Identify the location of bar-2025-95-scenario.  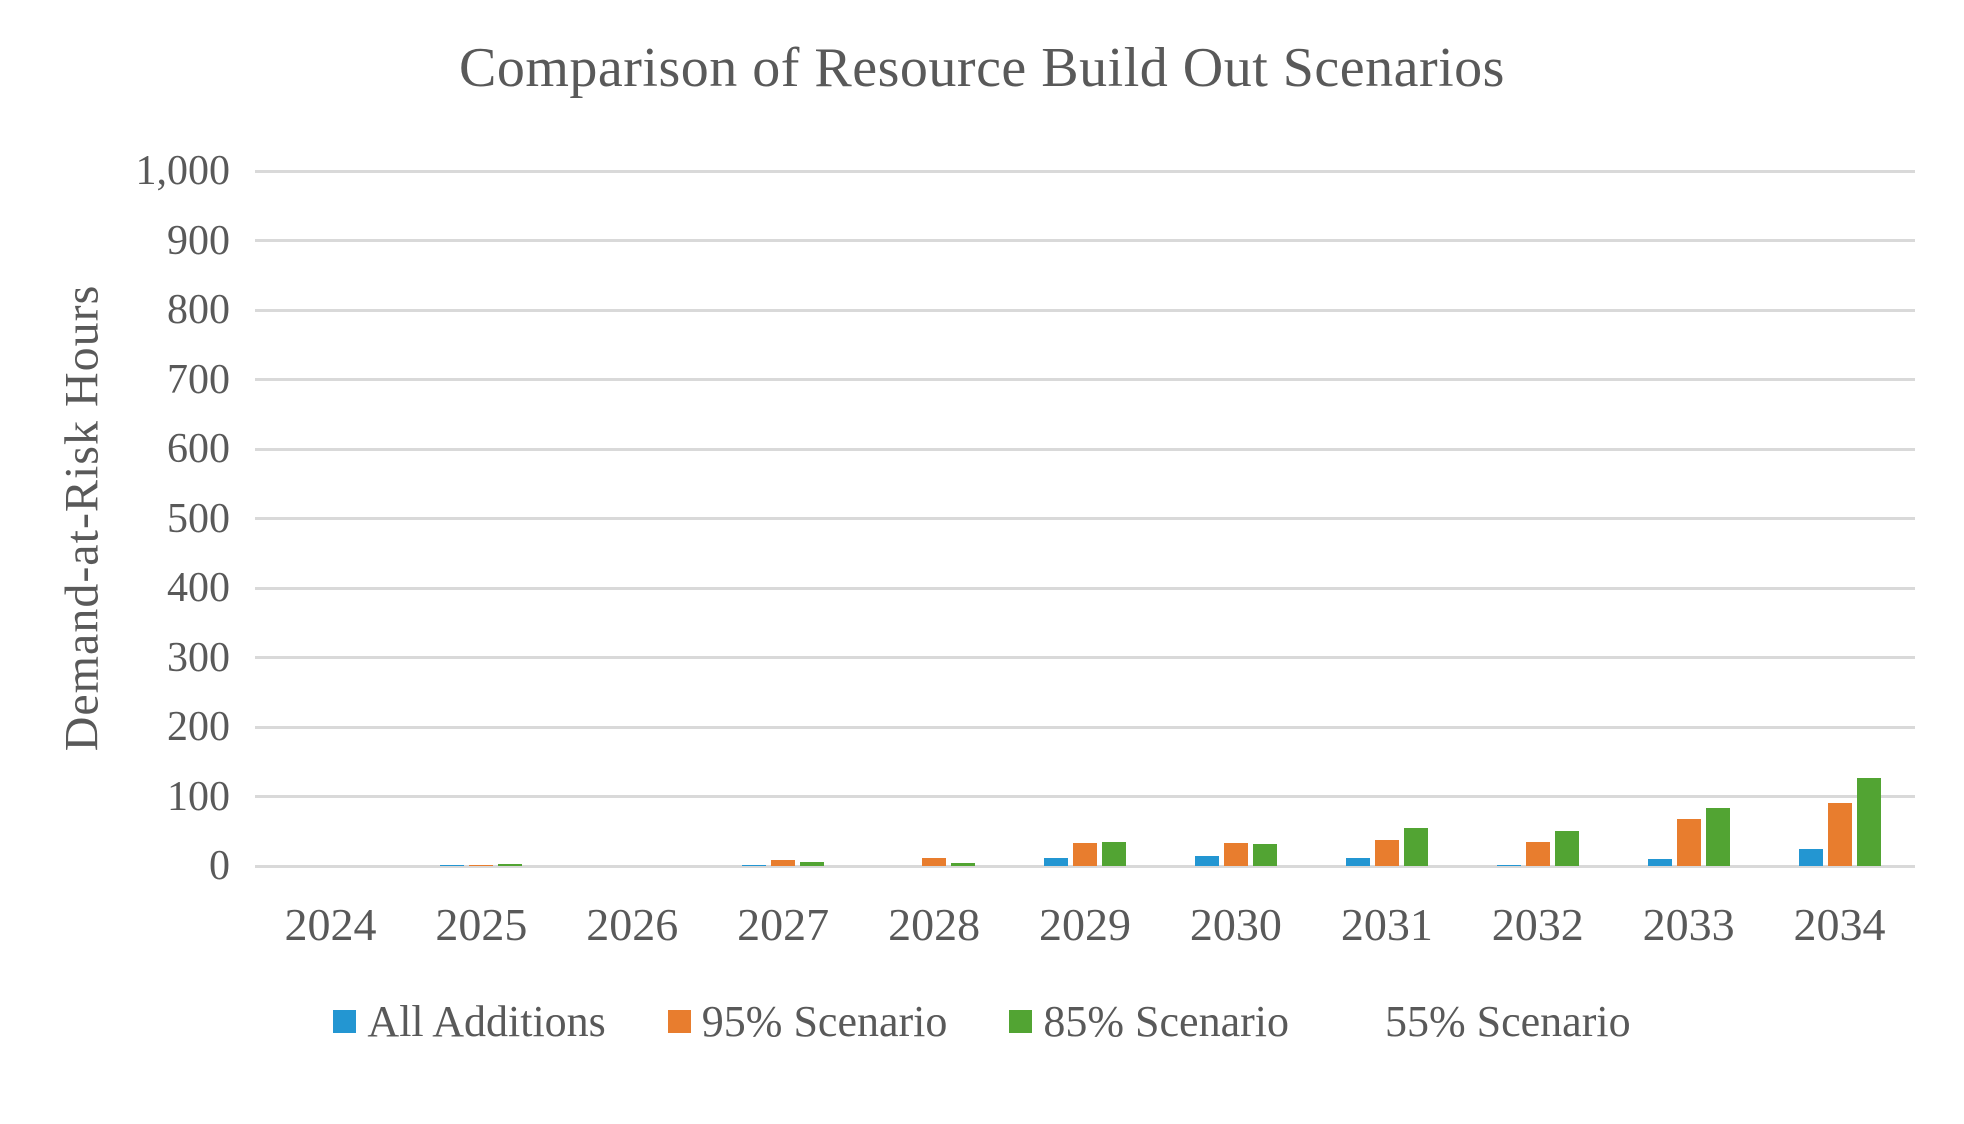
(481, 865).